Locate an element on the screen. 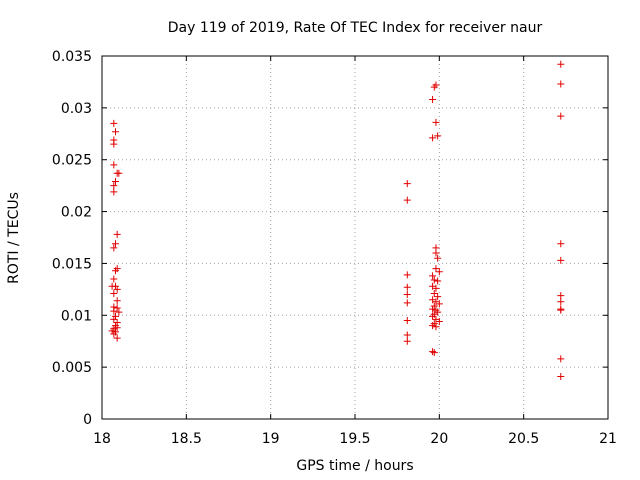  y-tick-label: 0.035 is located at coordinates (72, 57).